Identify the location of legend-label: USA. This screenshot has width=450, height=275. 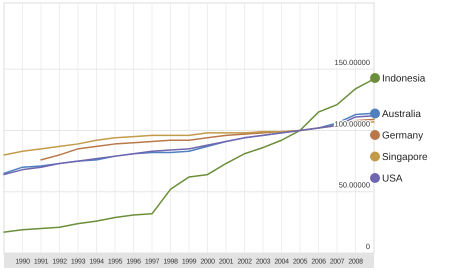
(392, 179).